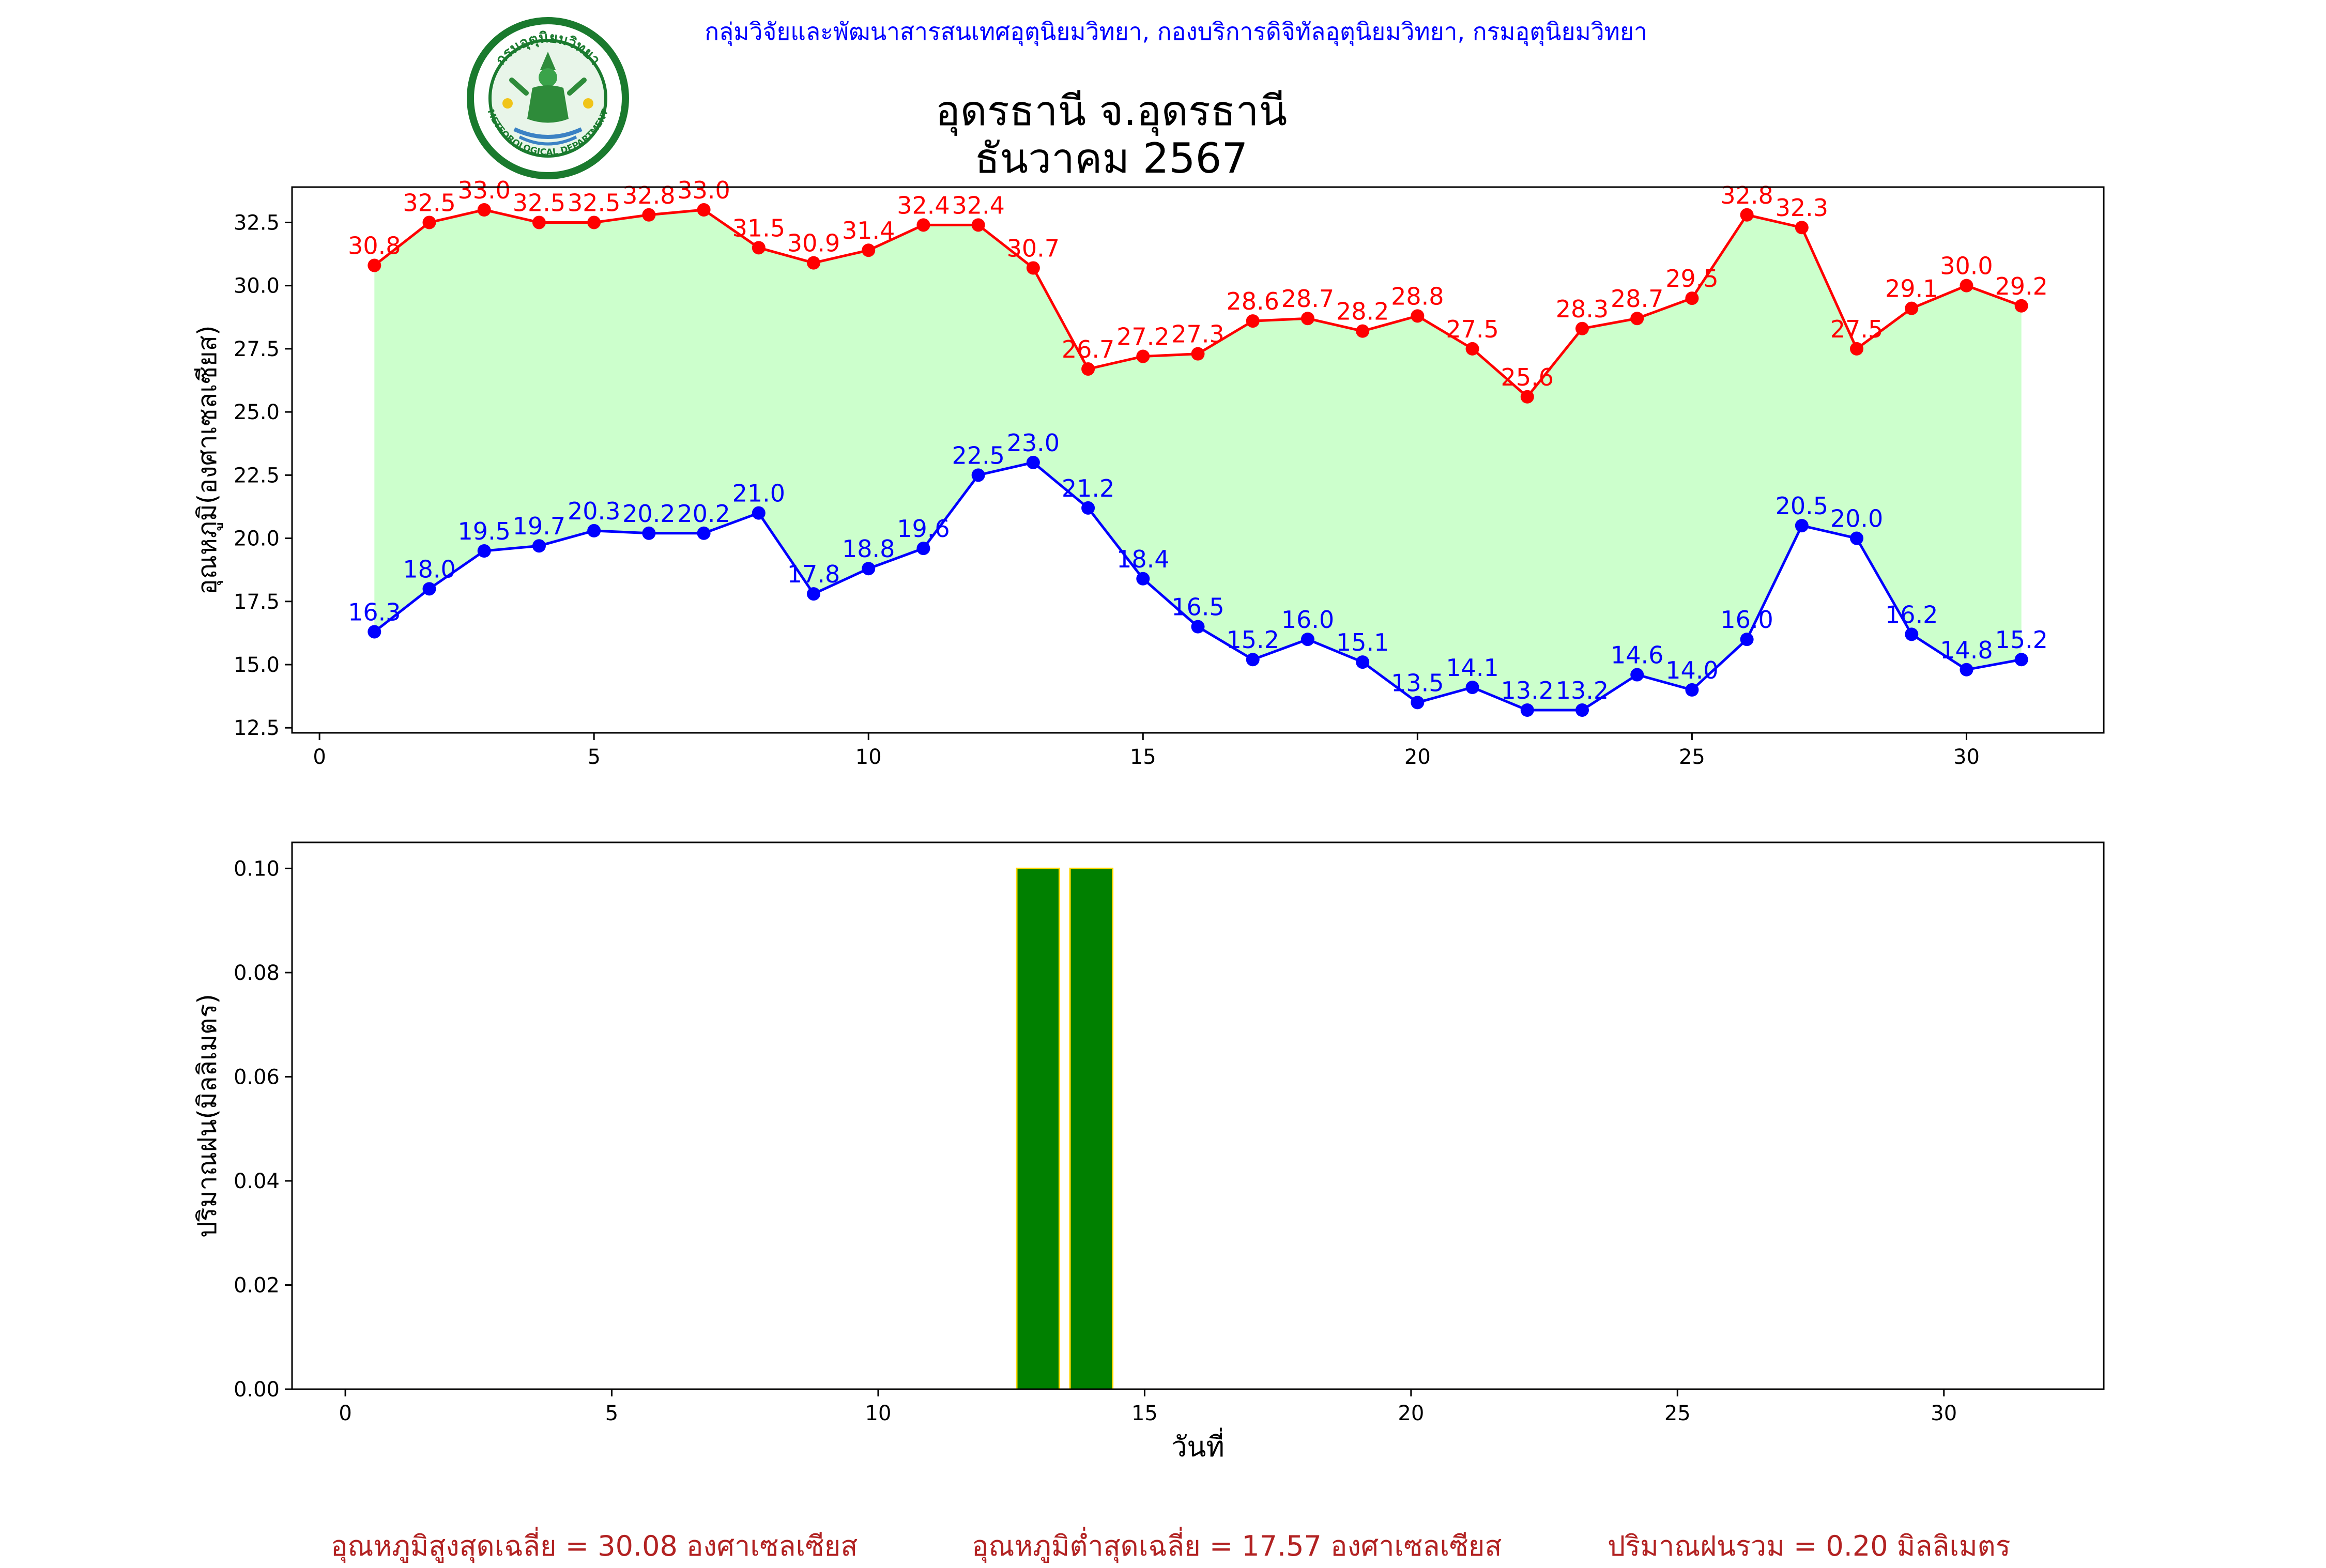 This screenshot has width=2326, height=1568. Describe the element at coordinates (1417, 296) in the screenshot. I see `max-temp-data-label: 28.8` at that location.